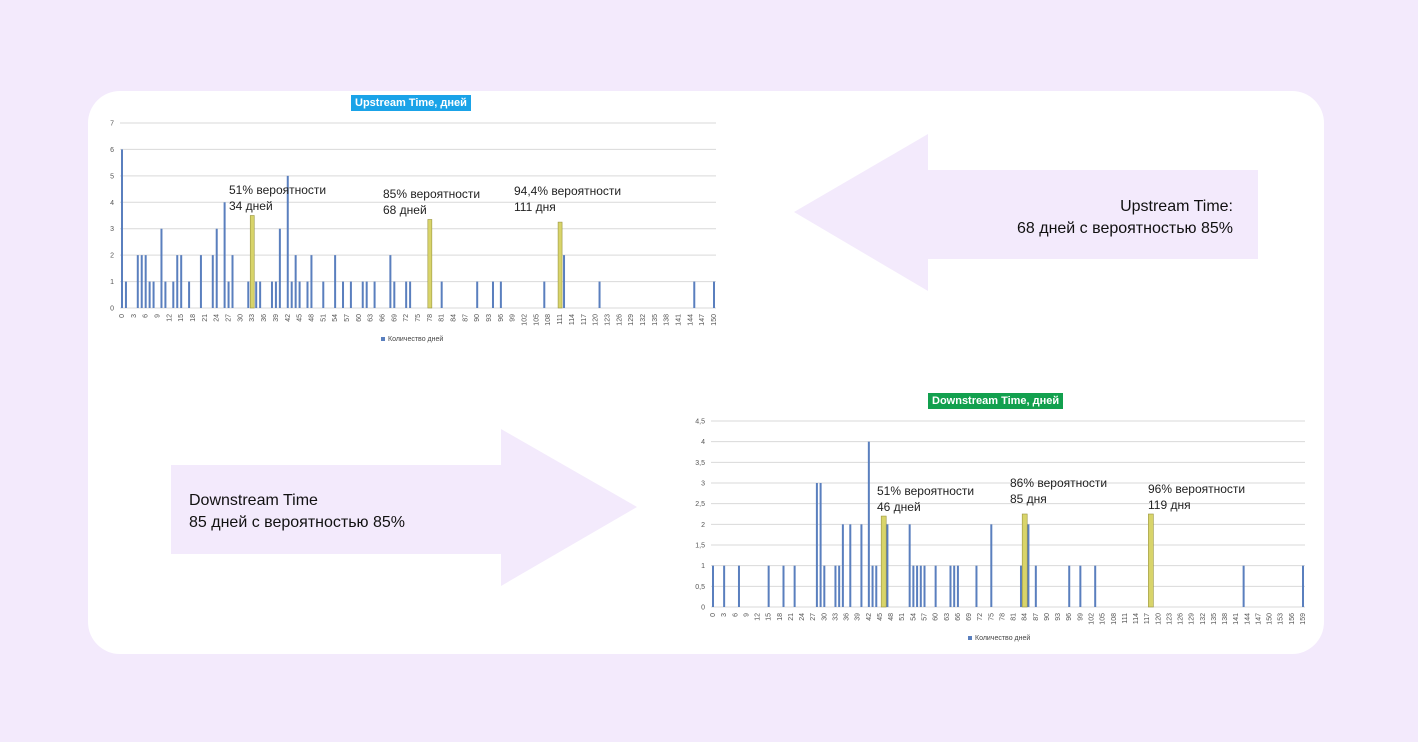 Image resolution: width=1418 pixels, height=742 pixels. Describe the element at coordinates (535, 207) in the screenshot. I see `upstream-annotation-3-days: 111 дня` at that location.